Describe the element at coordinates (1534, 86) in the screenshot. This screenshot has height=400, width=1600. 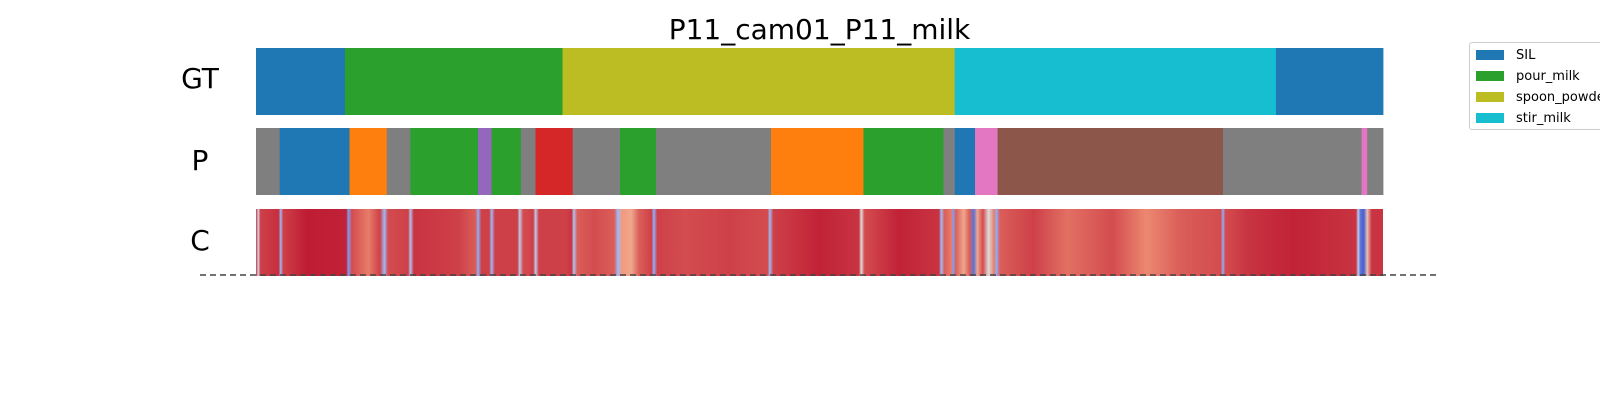
I see `legend: SIL pour_milk spoon_powder stir_milk` at that location.